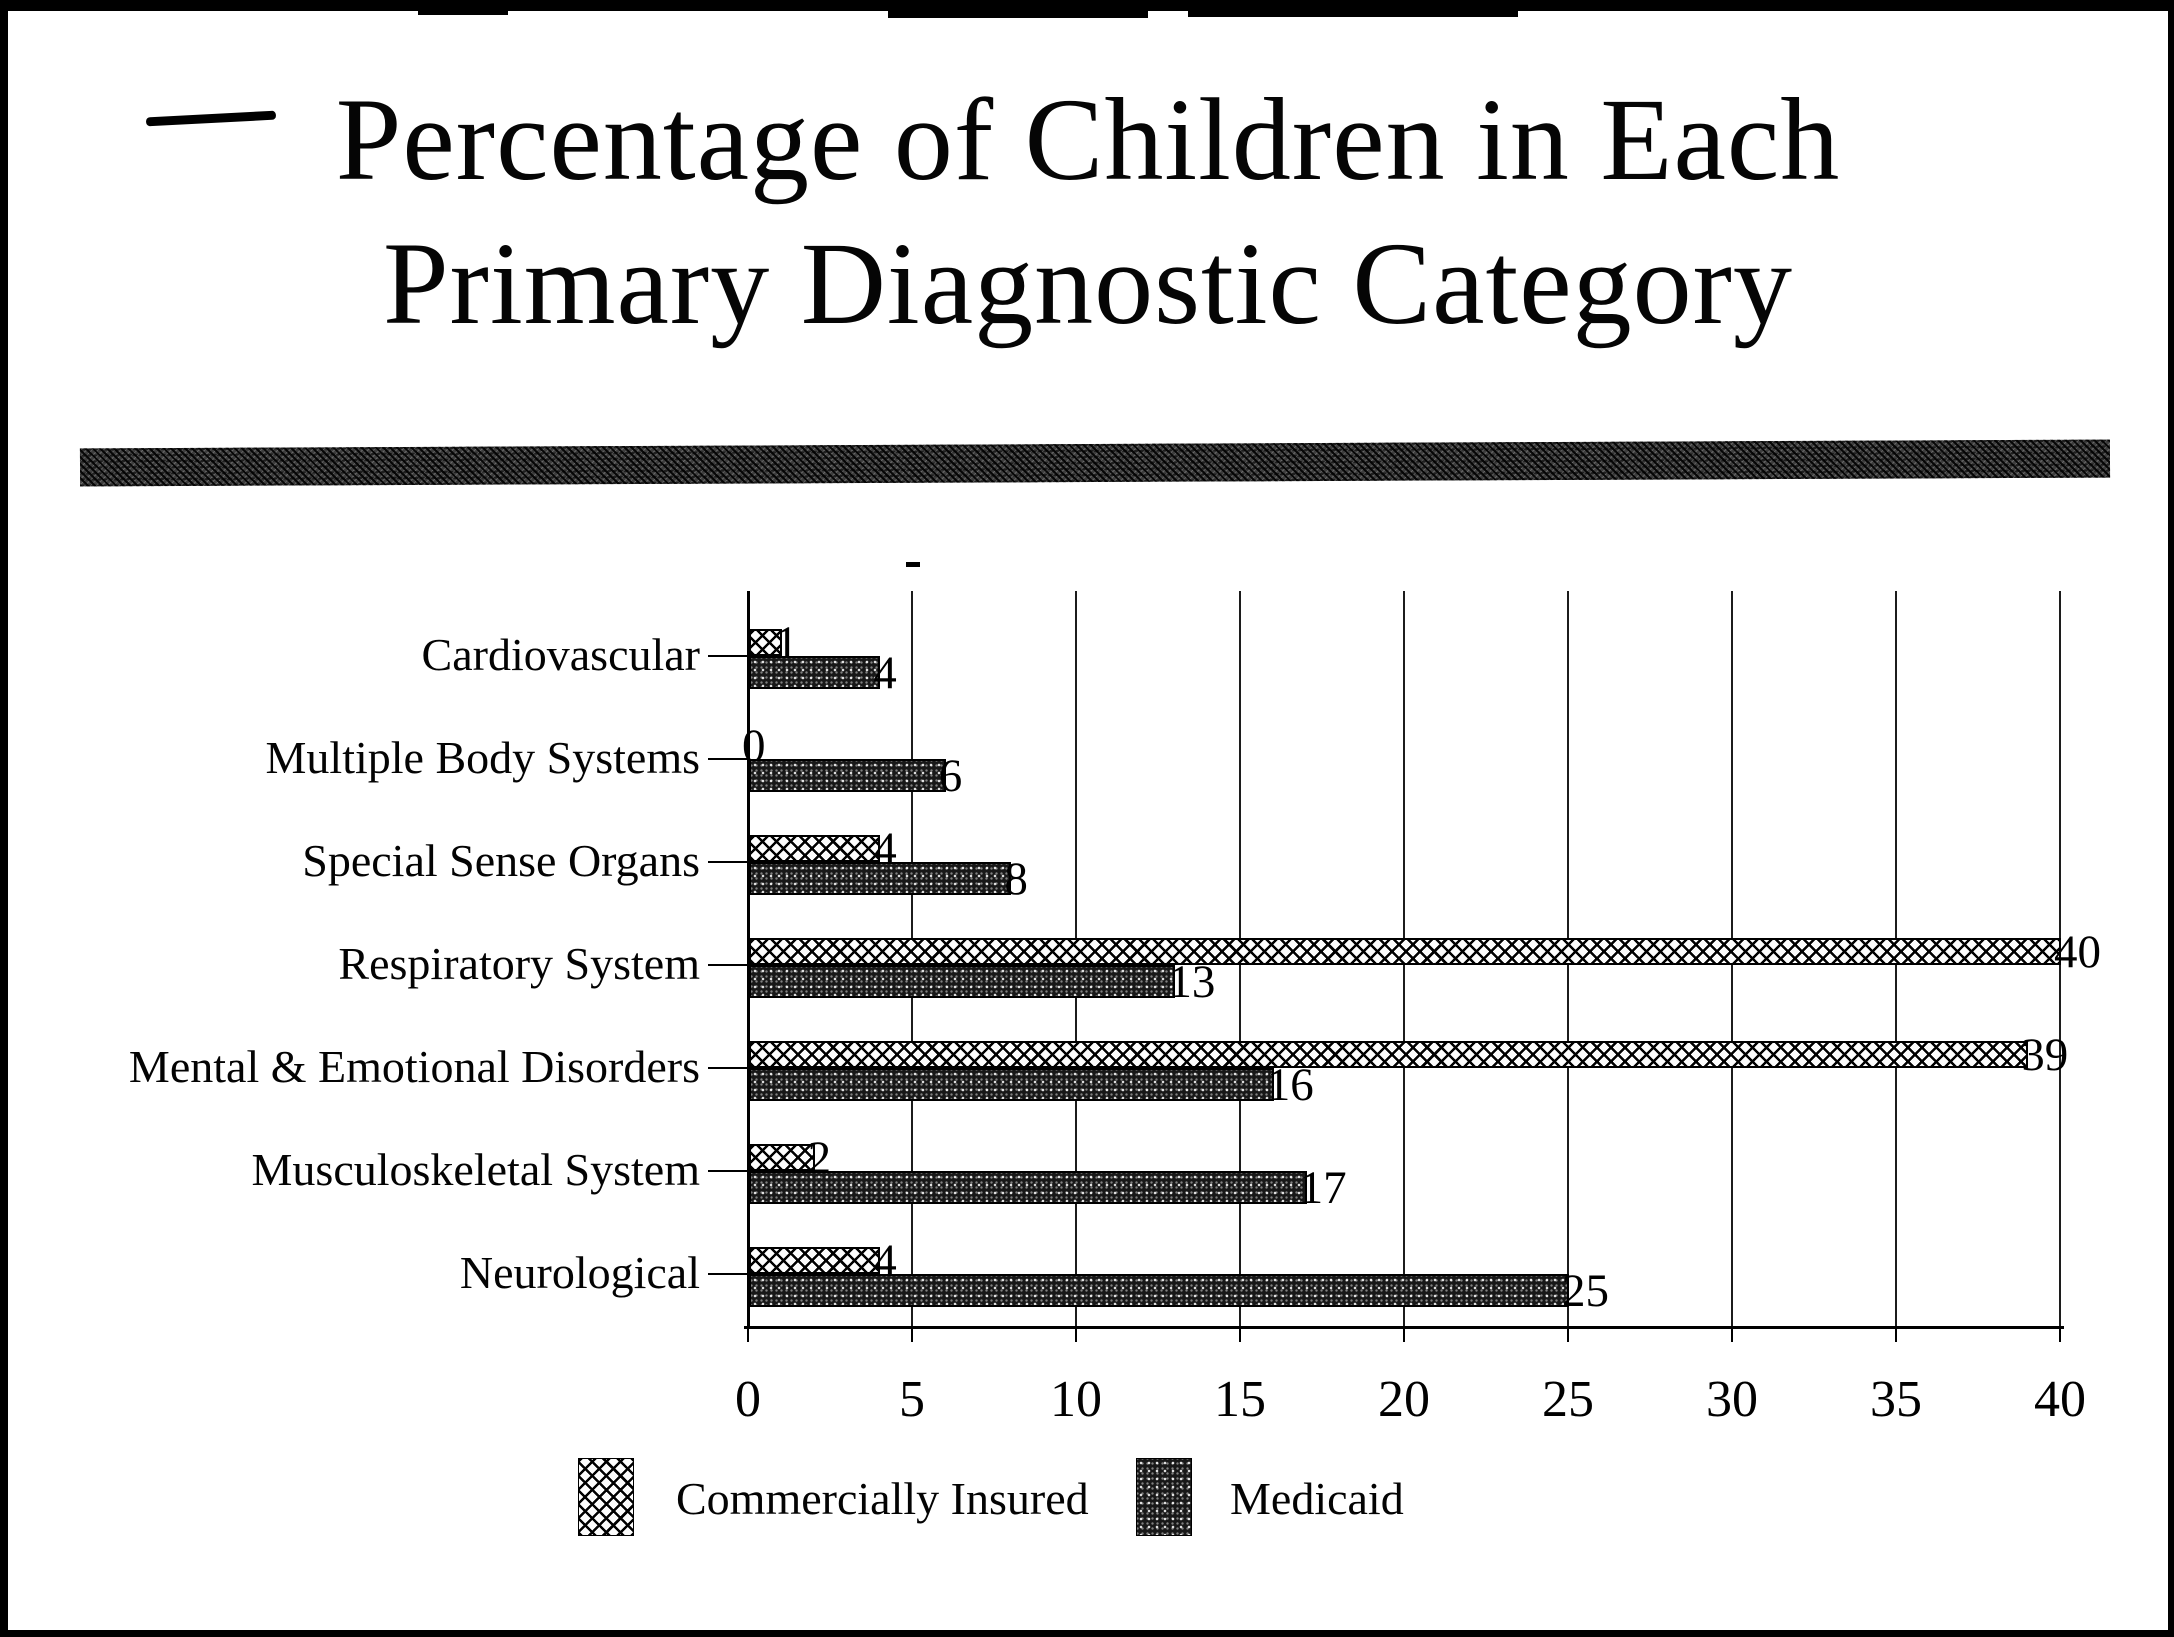  I want to click on x-axis-label-35: 35, so click(1896, 1399).